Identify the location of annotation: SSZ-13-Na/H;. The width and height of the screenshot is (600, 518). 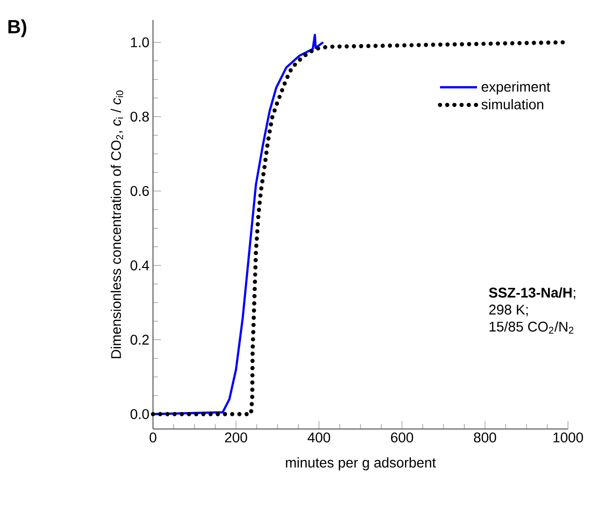
(532, 293).